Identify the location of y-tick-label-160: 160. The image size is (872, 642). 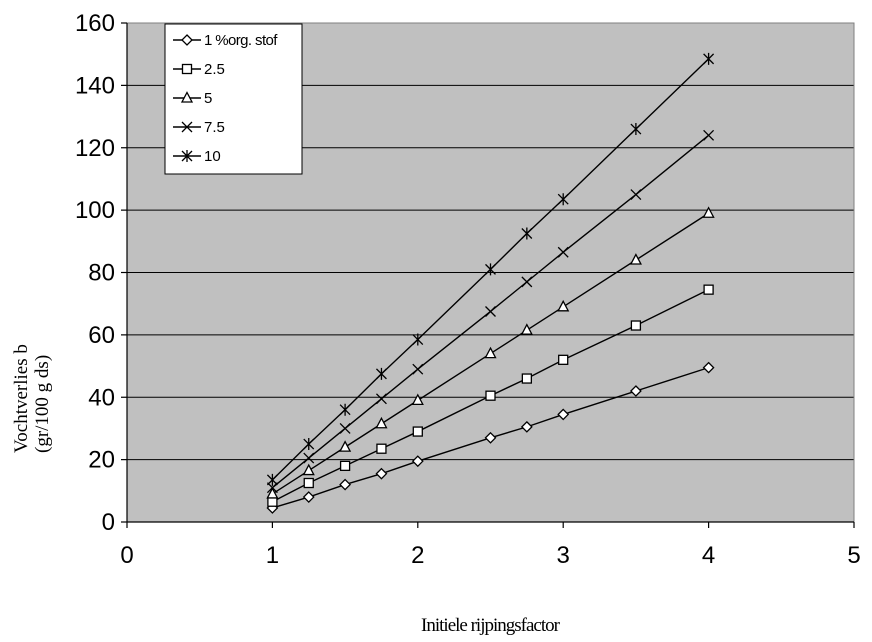
(95, 23).